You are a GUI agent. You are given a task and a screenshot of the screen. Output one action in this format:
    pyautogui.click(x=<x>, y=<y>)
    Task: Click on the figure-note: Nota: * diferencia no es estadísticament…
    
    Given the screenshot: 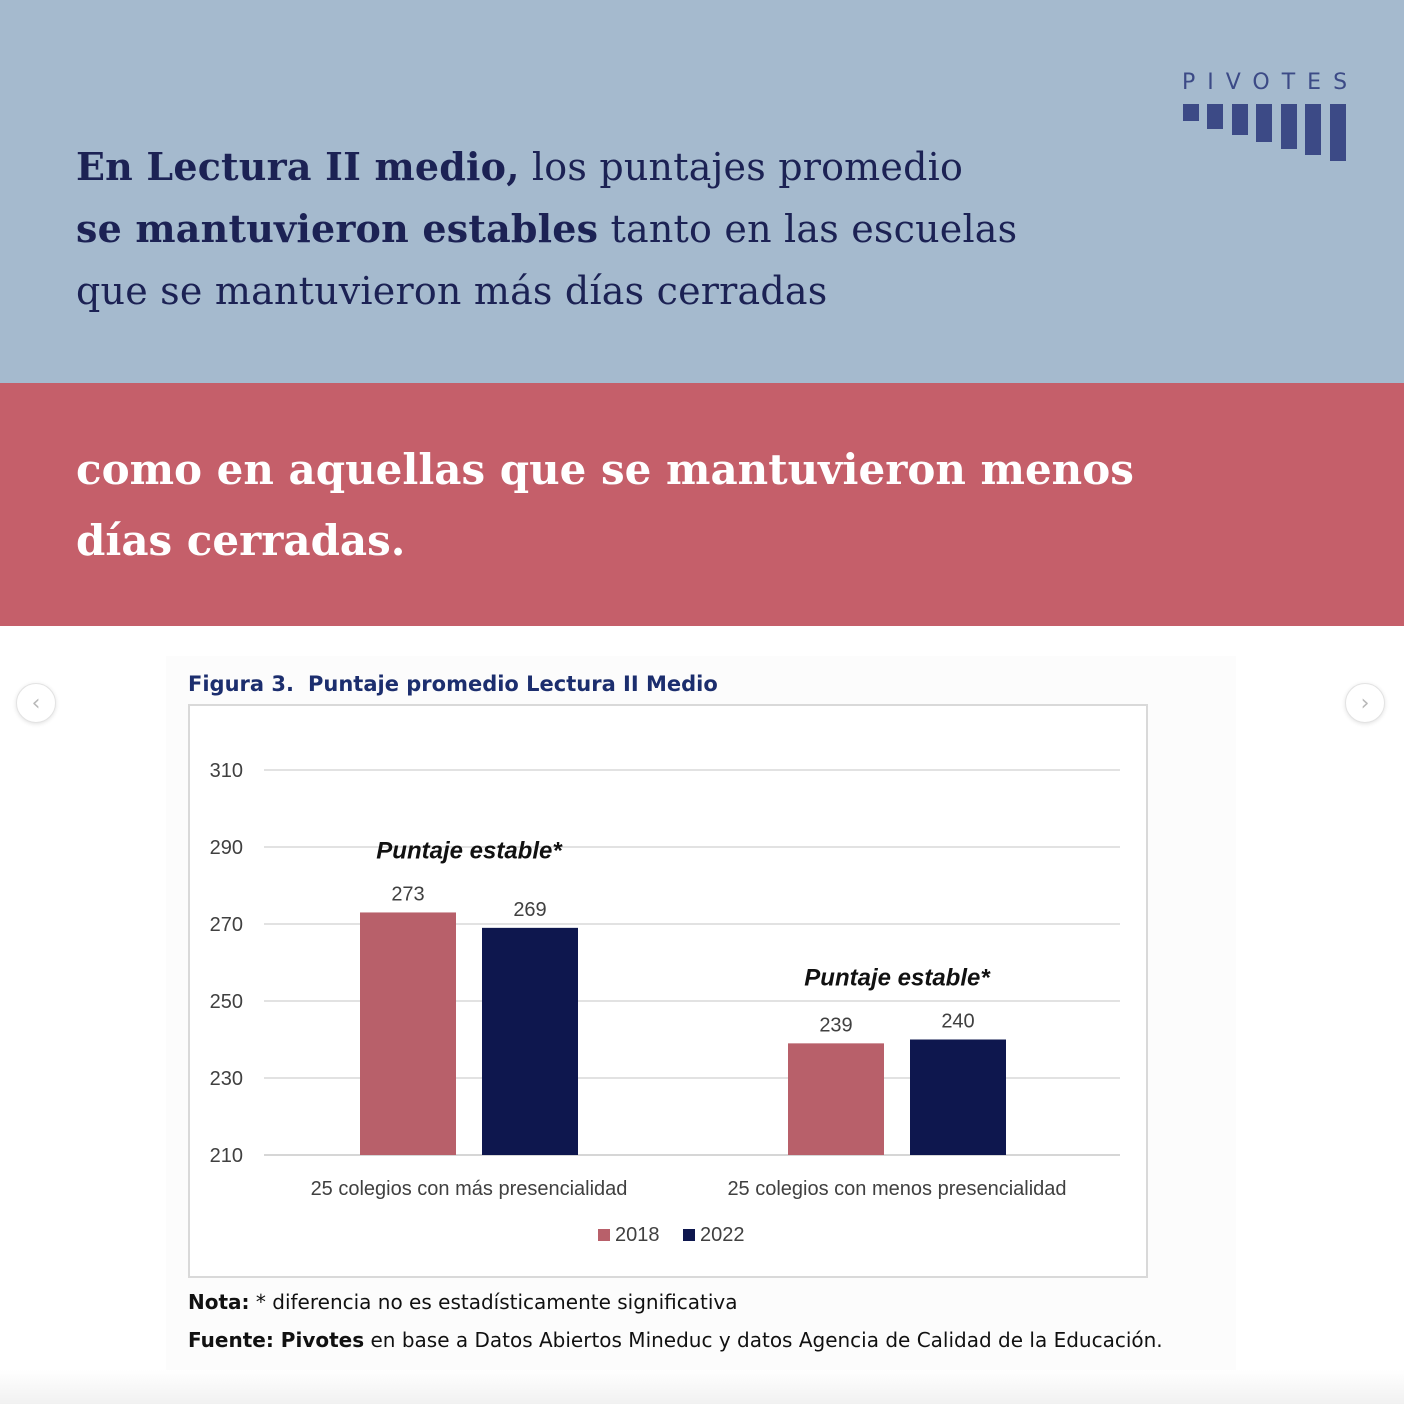 What is the action you would take?
    pyautogui.click(x=463, y=1302)
    